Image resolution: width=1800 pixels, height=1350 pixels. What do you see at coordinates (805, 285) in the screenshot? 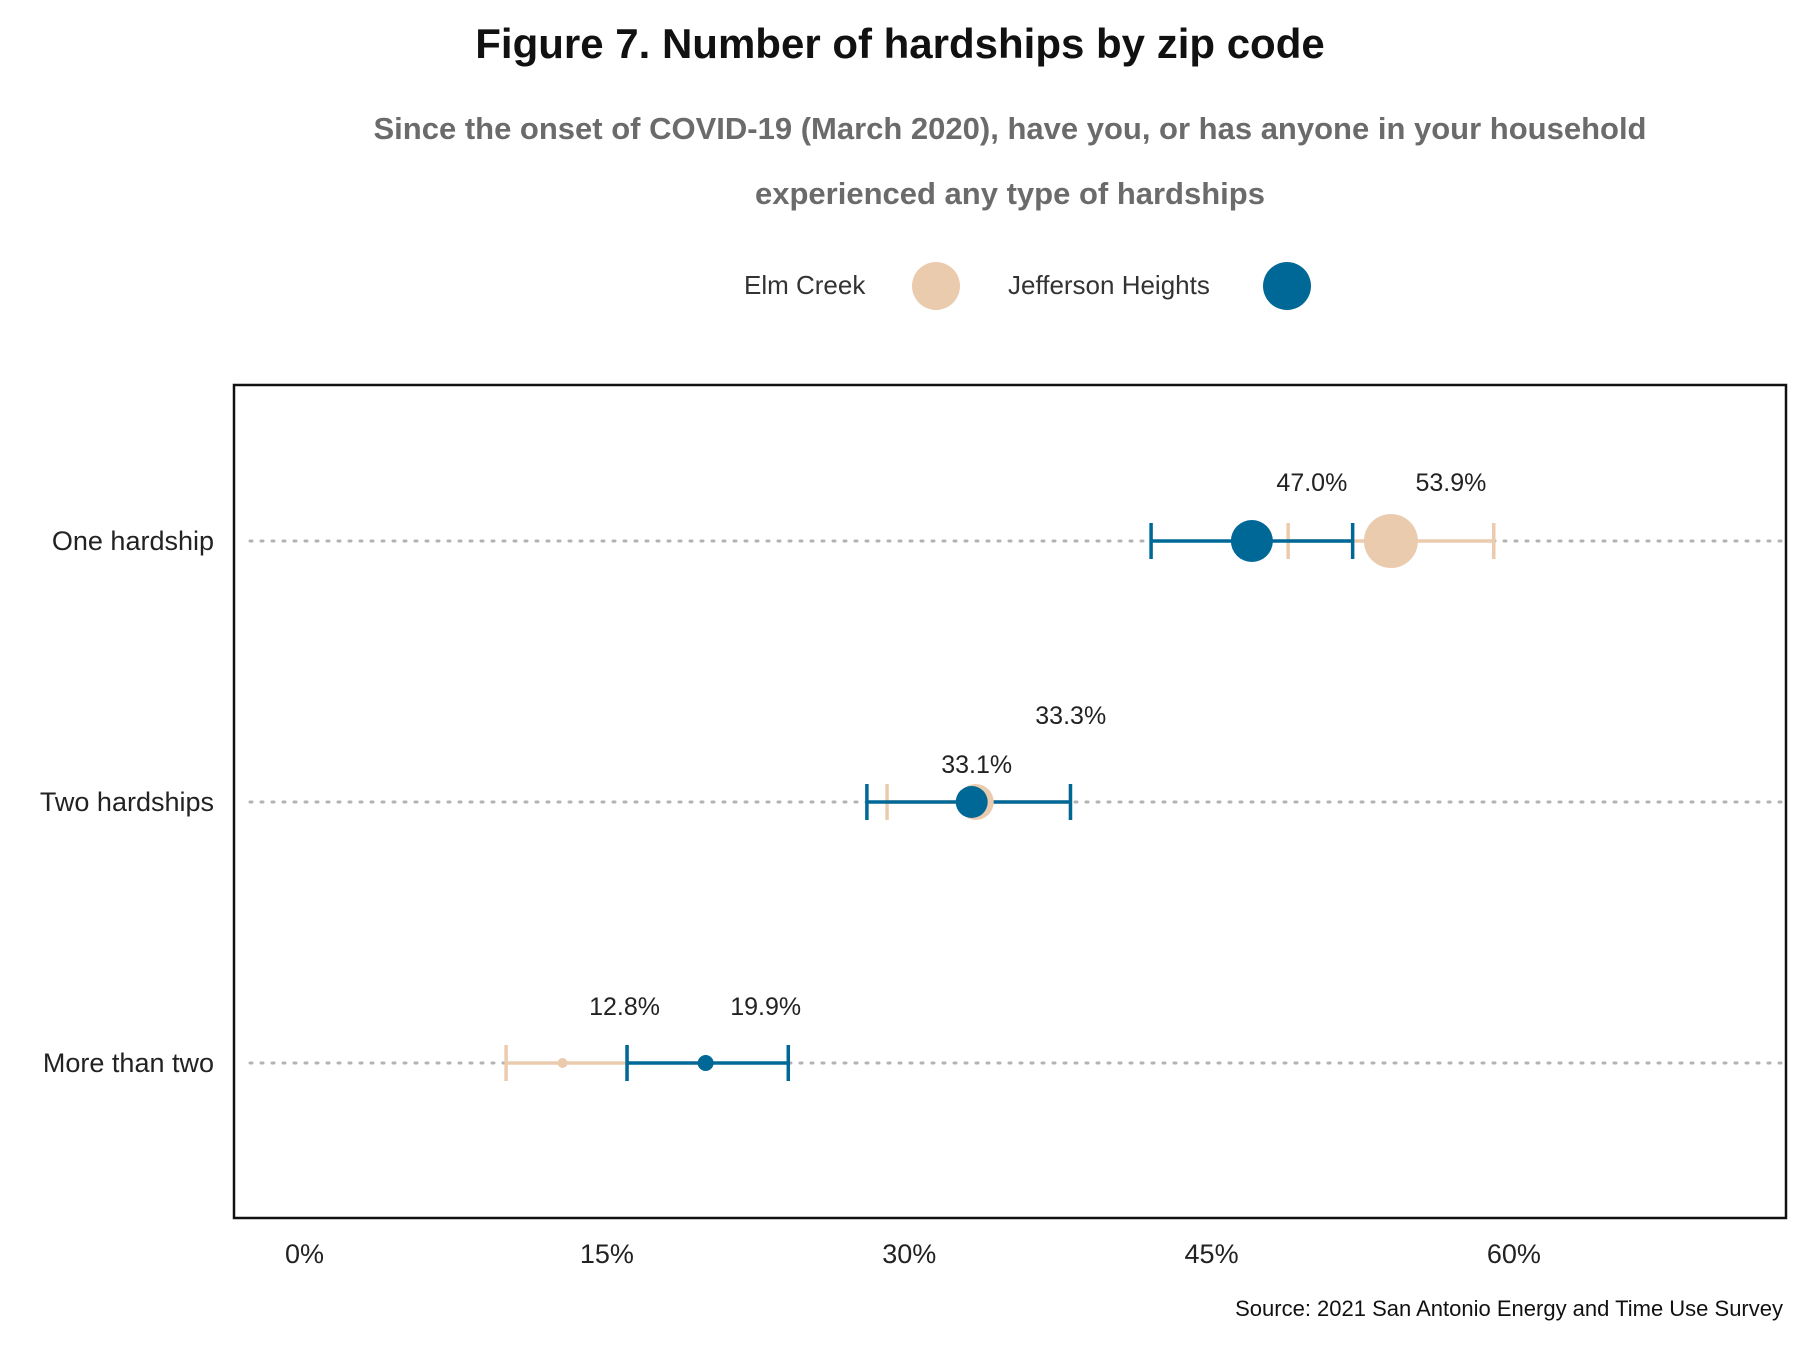
I see `legend-label-elm-creek: Elm Creek` at bounding box center [805, 285].